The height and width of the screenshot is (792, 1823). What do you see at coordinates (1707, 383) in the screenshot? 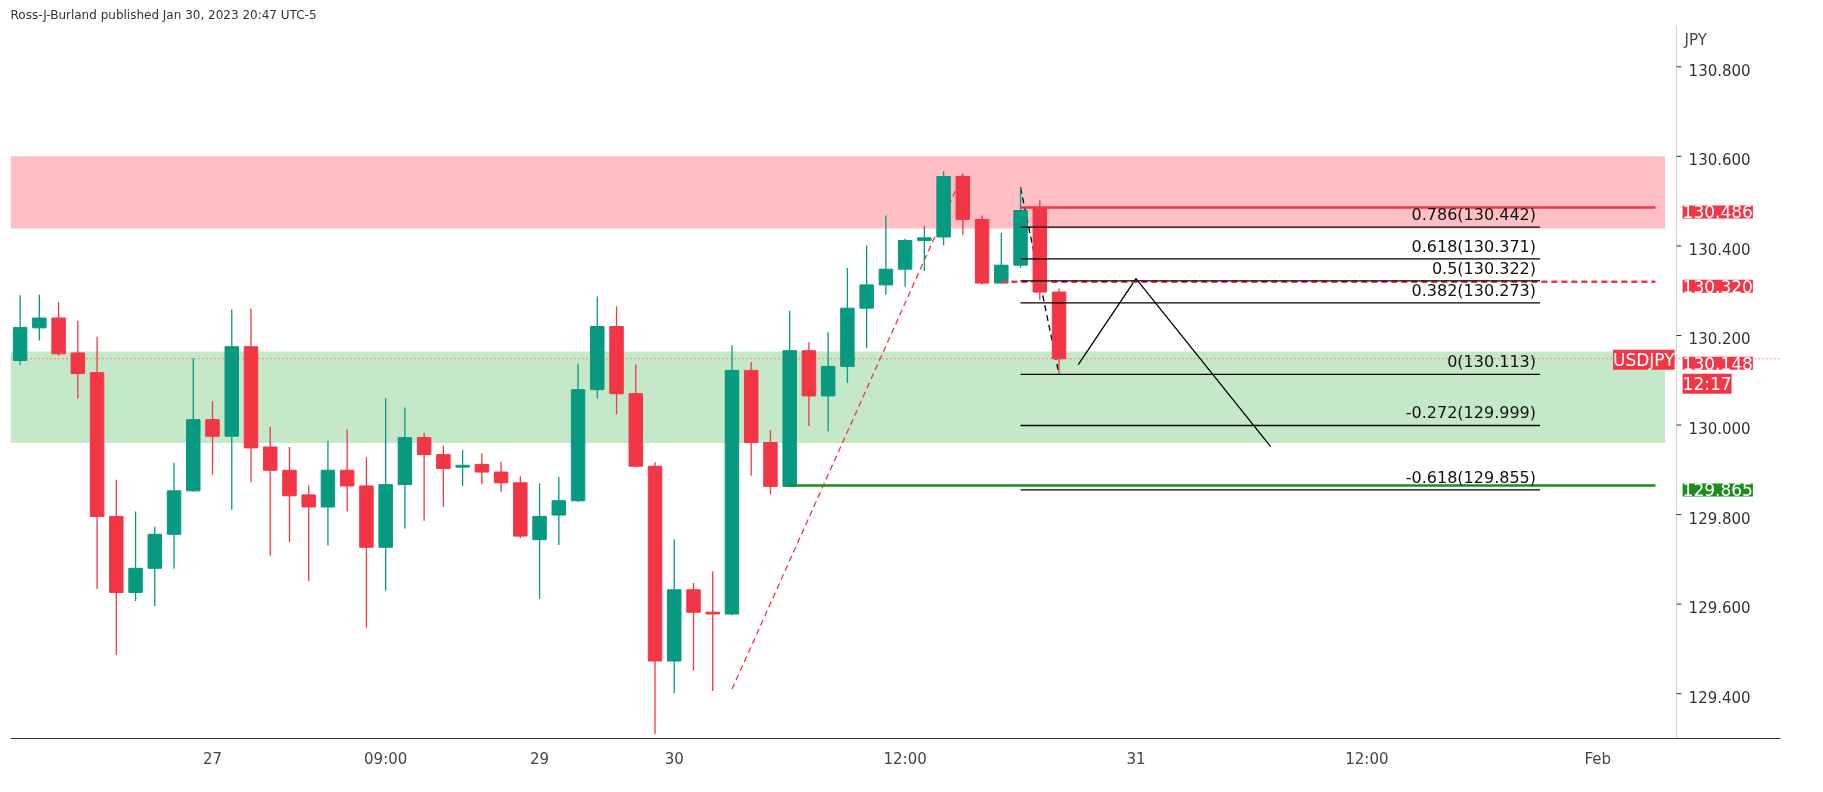
I see `text: 12:17` at bounding box center [1707, 383].